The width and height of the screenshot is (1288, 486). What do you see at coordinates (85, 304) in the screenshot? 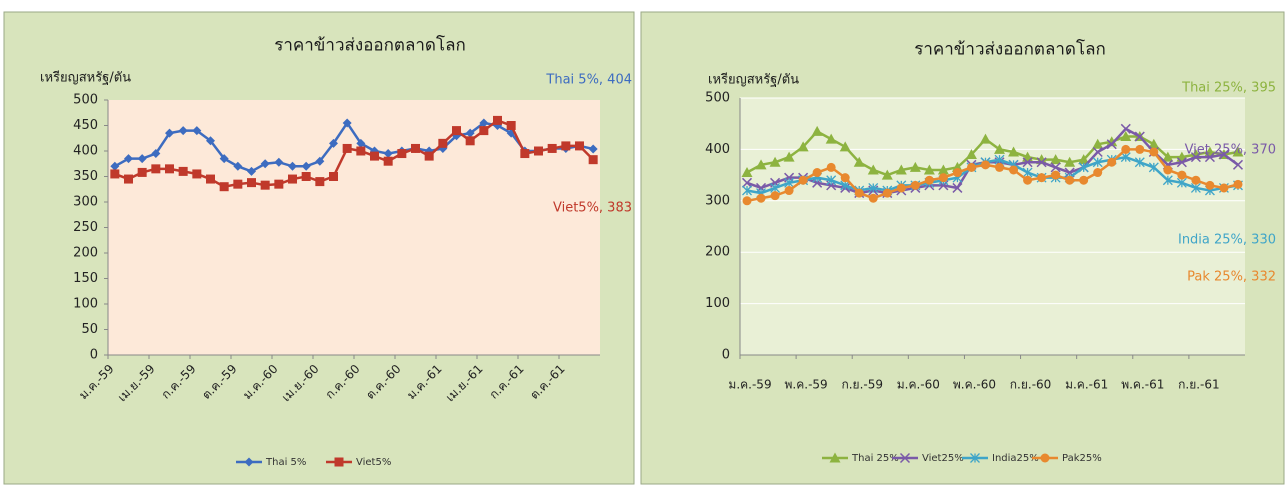
I see `y-tick-label: 100` at bounding box center [85, 304].